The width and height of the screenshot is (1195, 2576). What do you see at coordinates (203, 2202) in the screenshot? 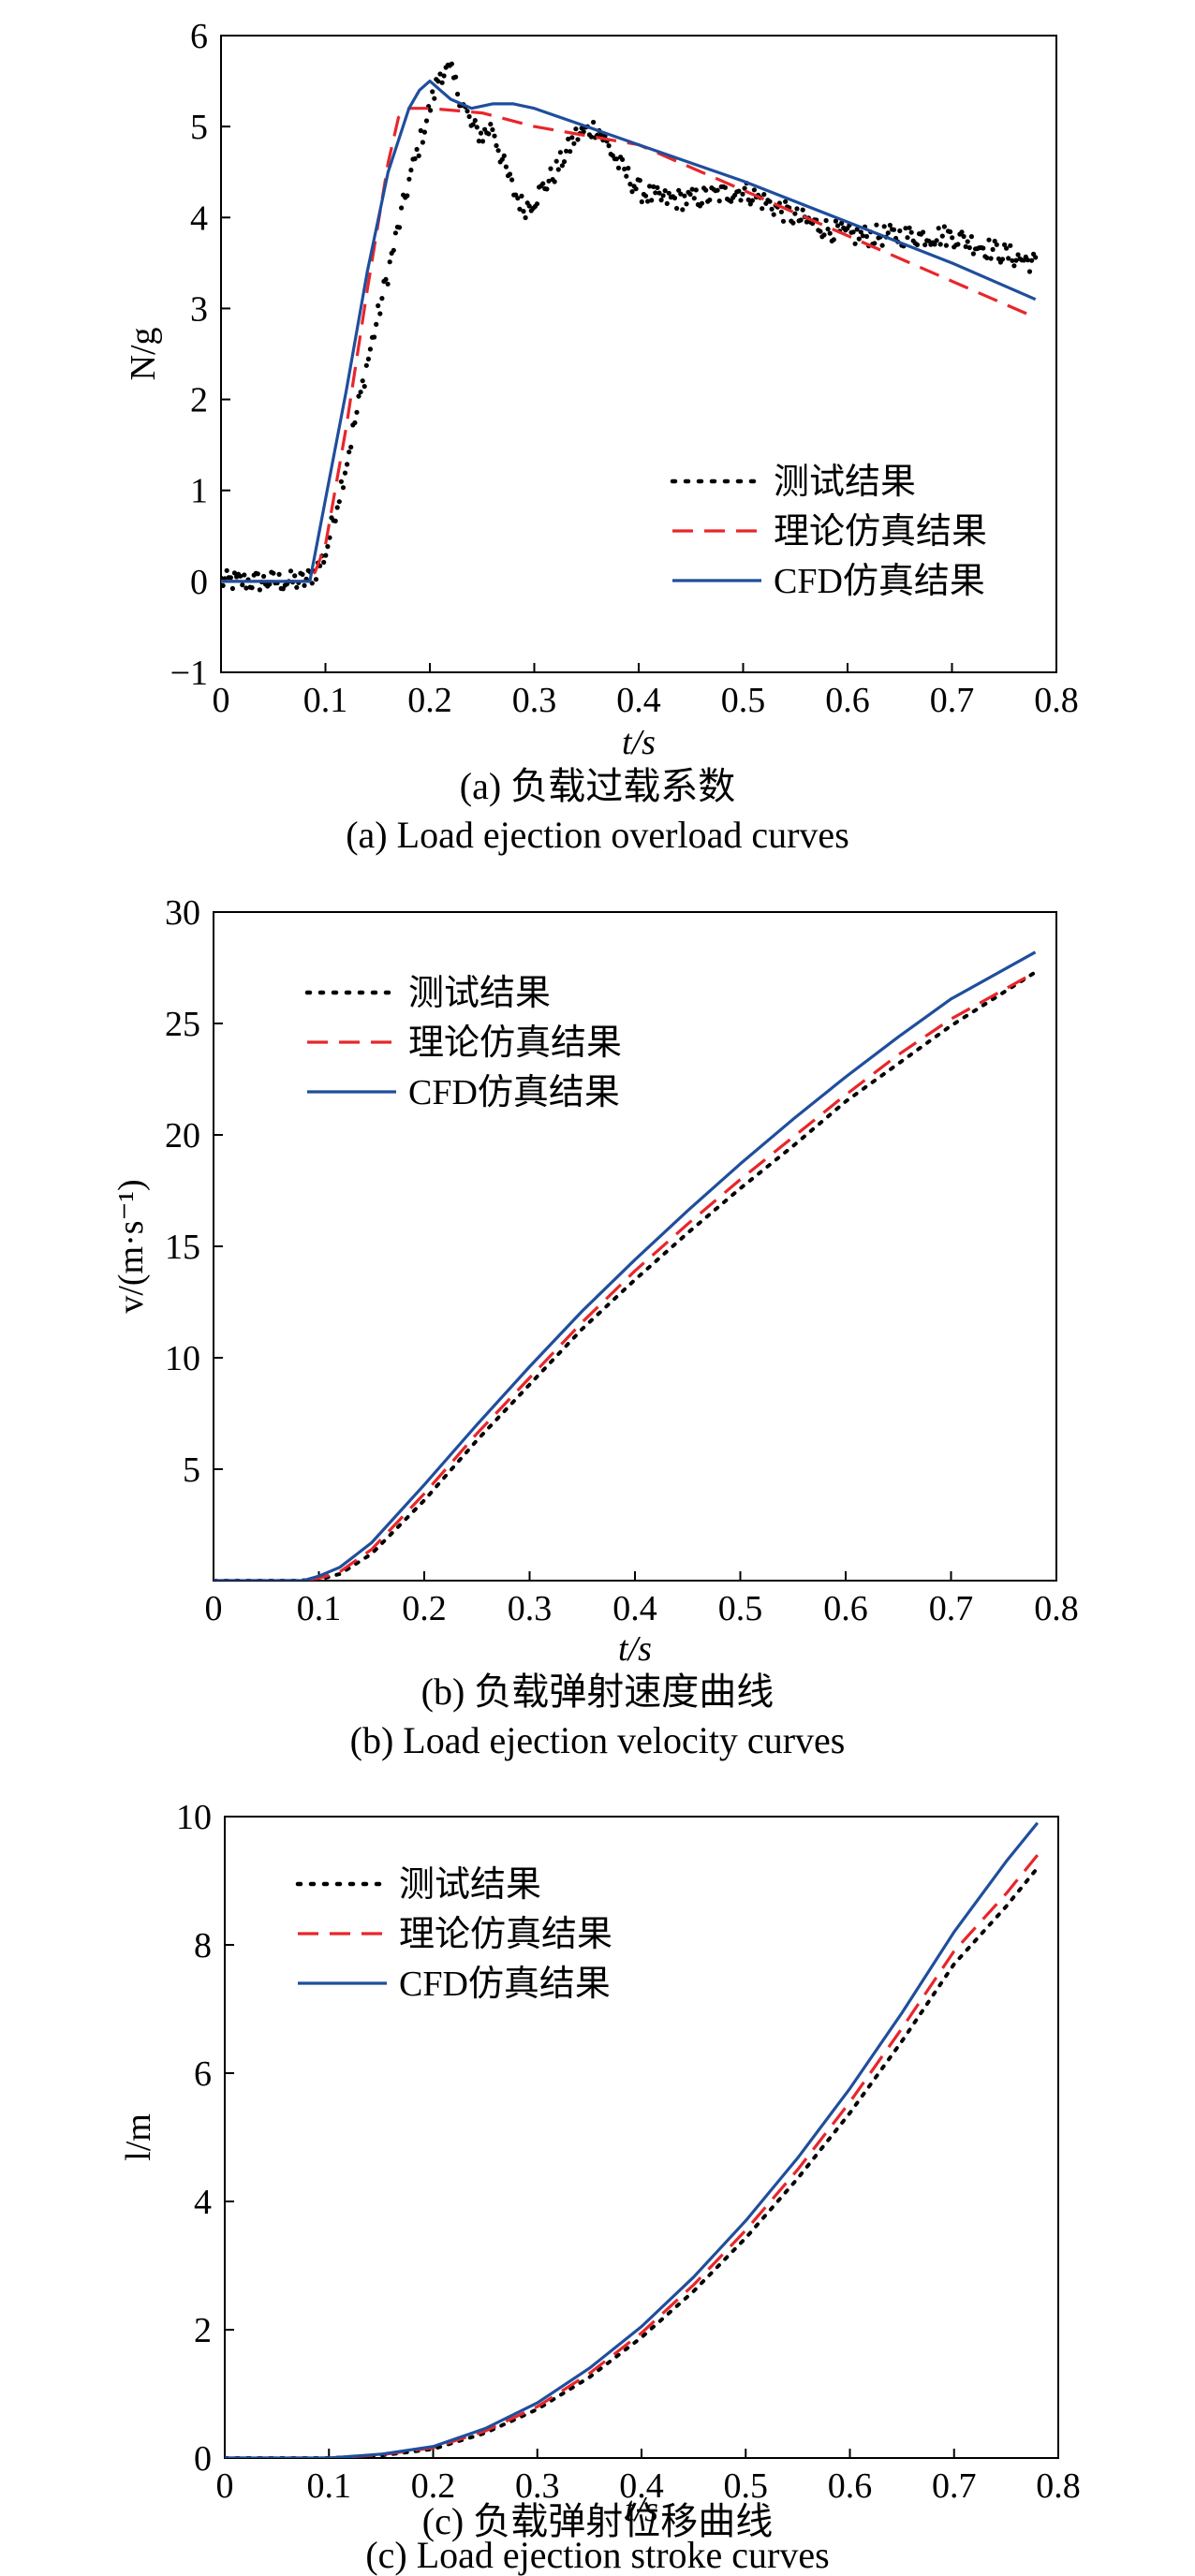
I see `y-tick-label: 4` at bounding box center [203, 2202].